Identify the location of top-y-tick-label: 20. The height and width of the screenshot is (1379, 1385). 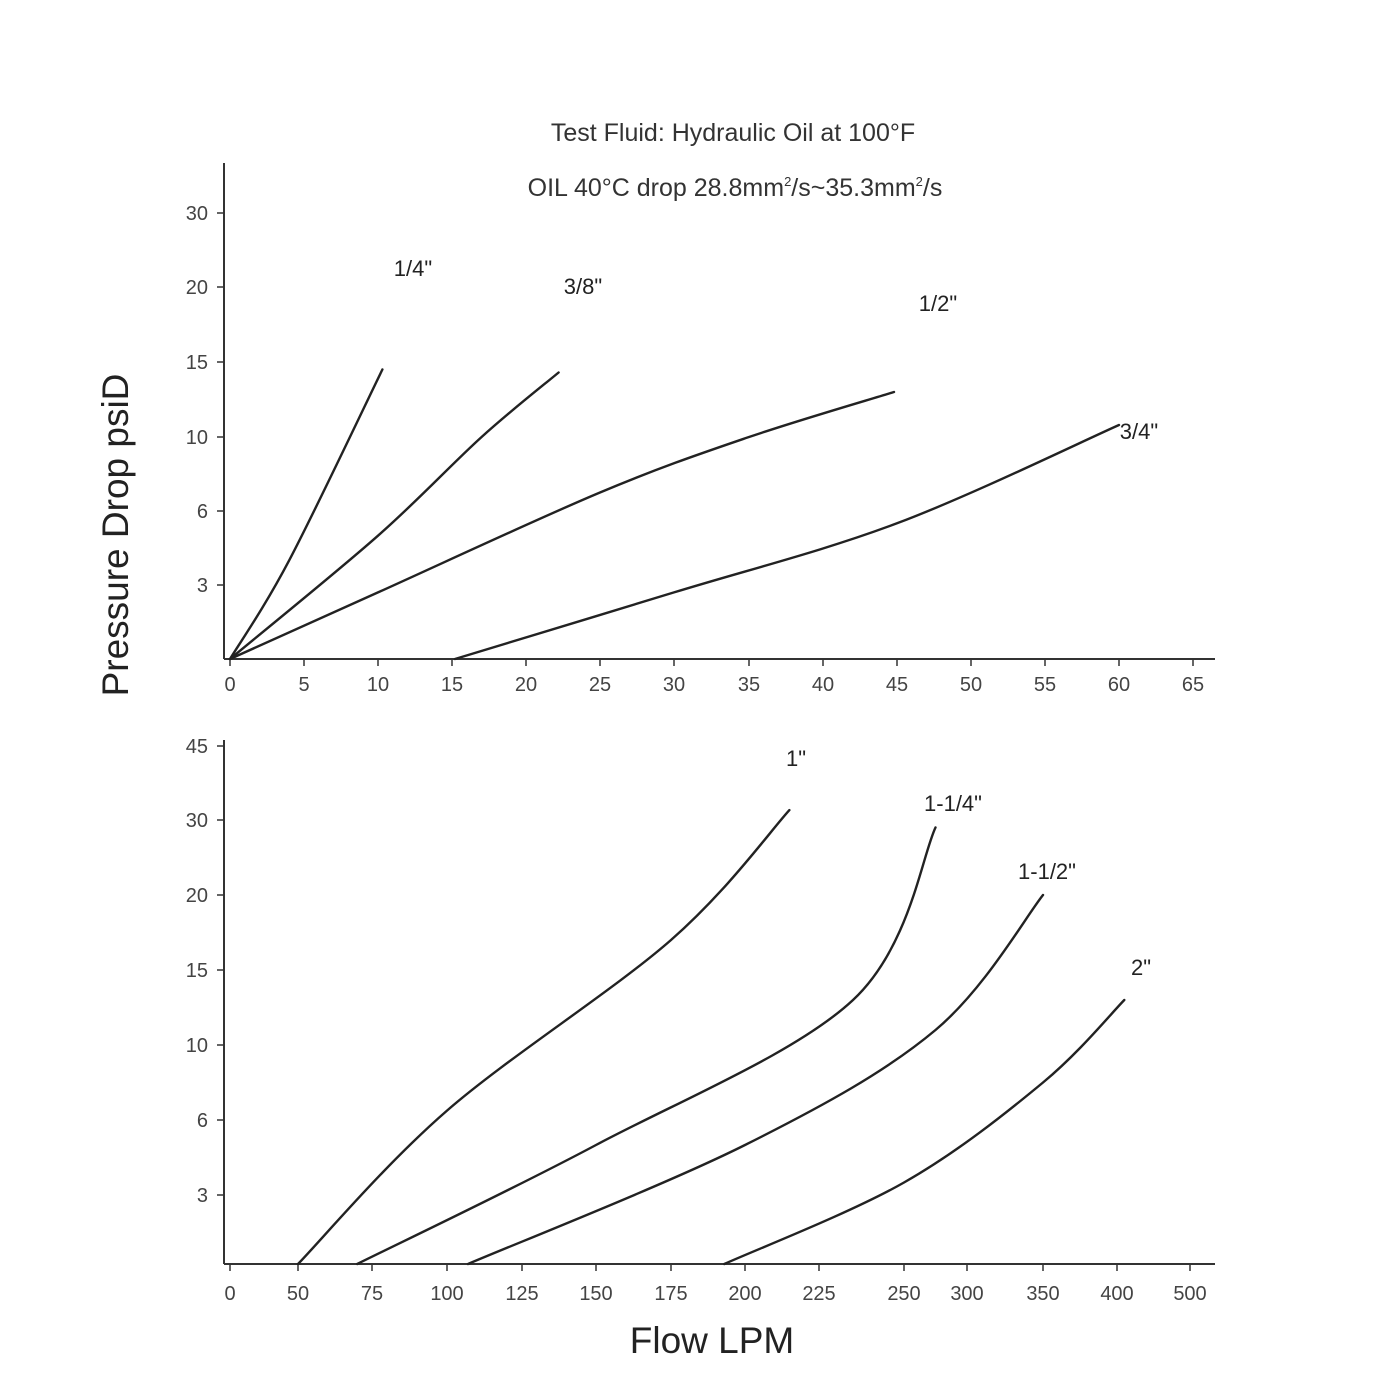
(197, 288).